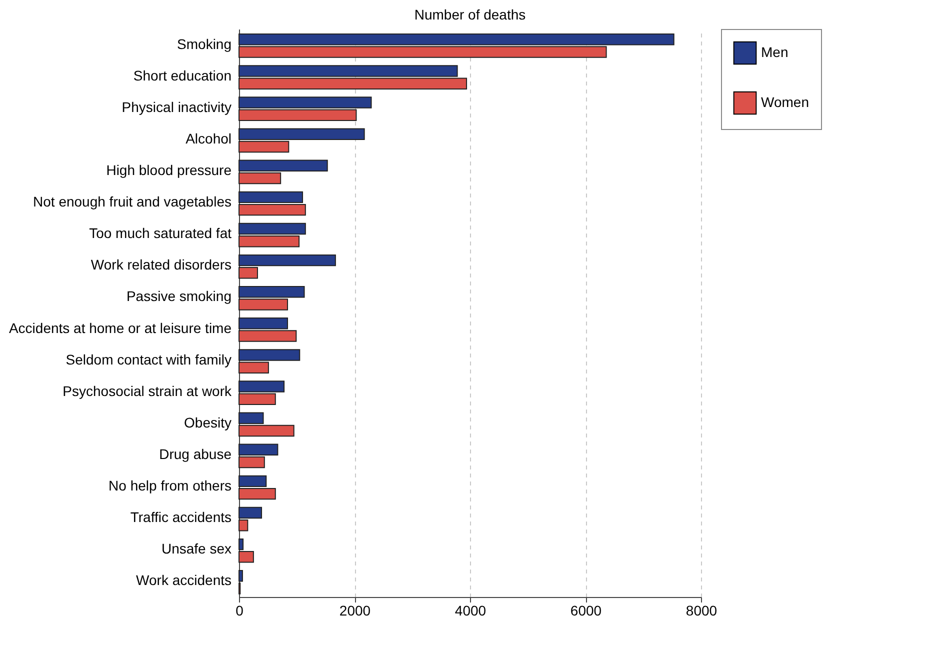 The width and height of the screenshot is (934, 646). I want to click on y-tick-label: Short education, so click(182, 75).